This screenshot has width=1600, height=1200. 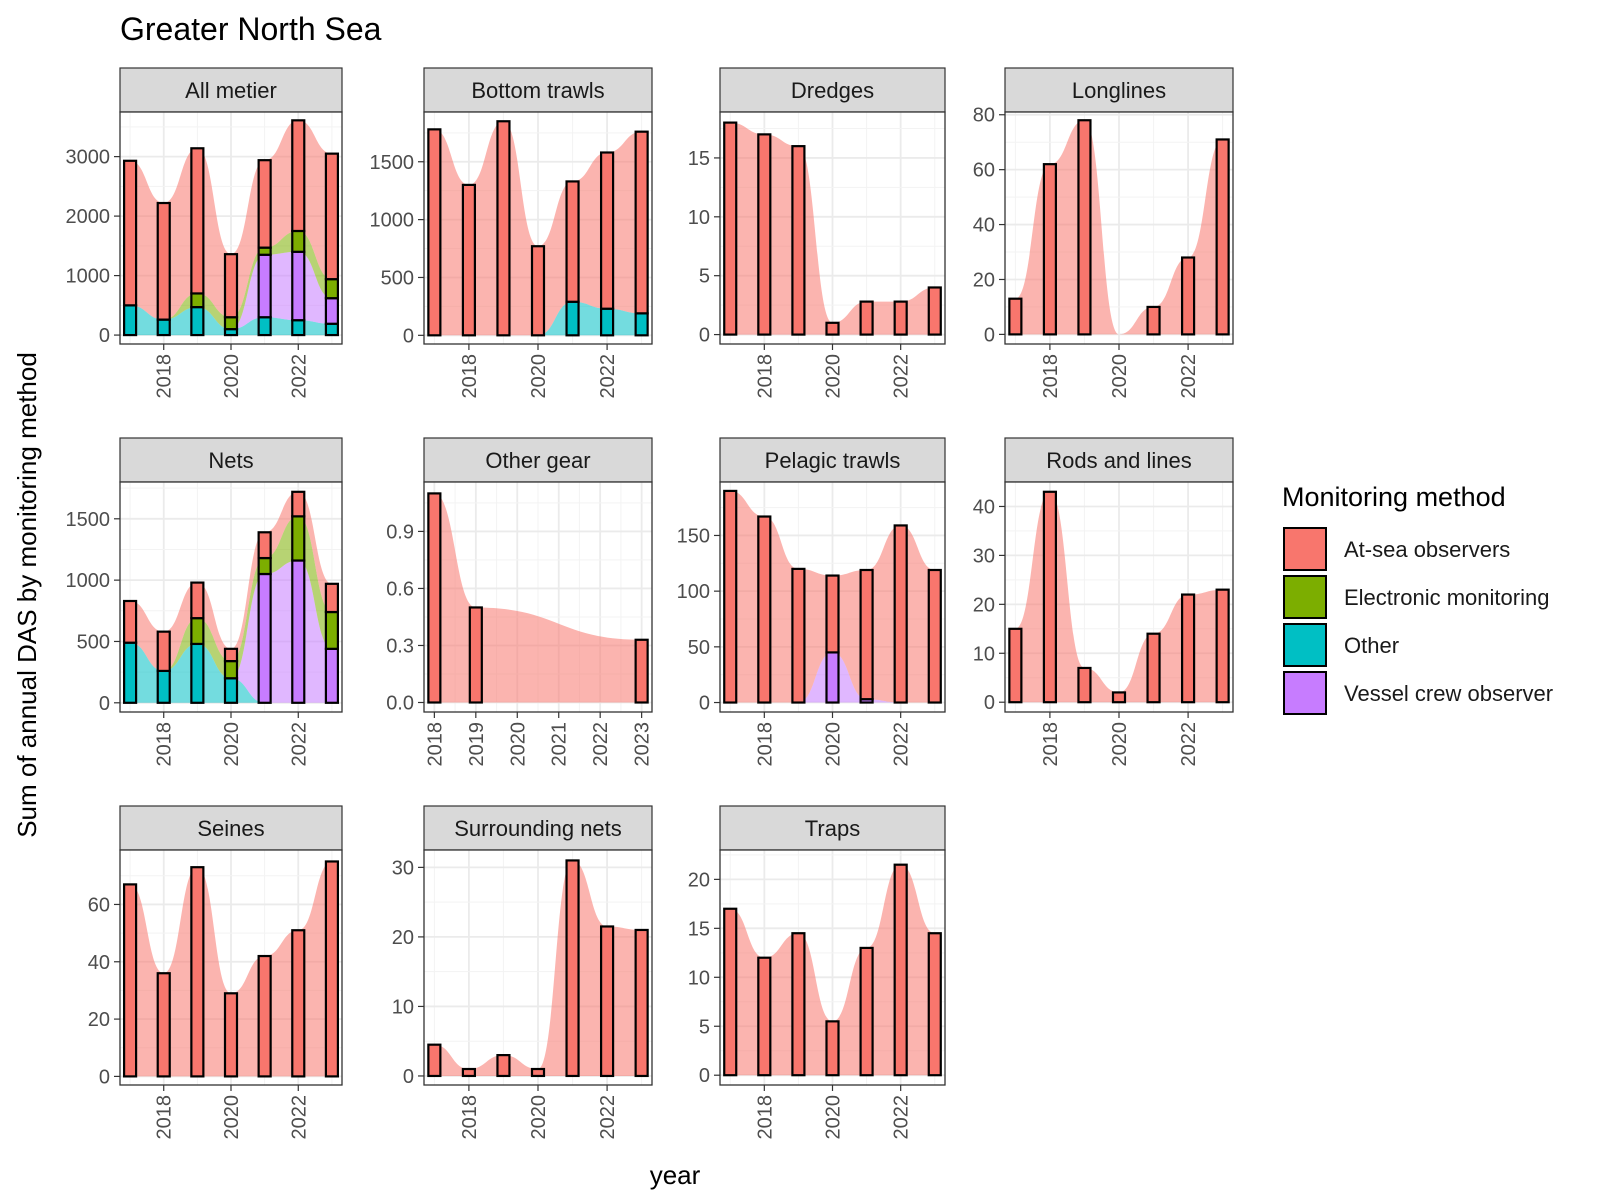 I want to click on y-tick-label: 80, so click(x=984, y=116).